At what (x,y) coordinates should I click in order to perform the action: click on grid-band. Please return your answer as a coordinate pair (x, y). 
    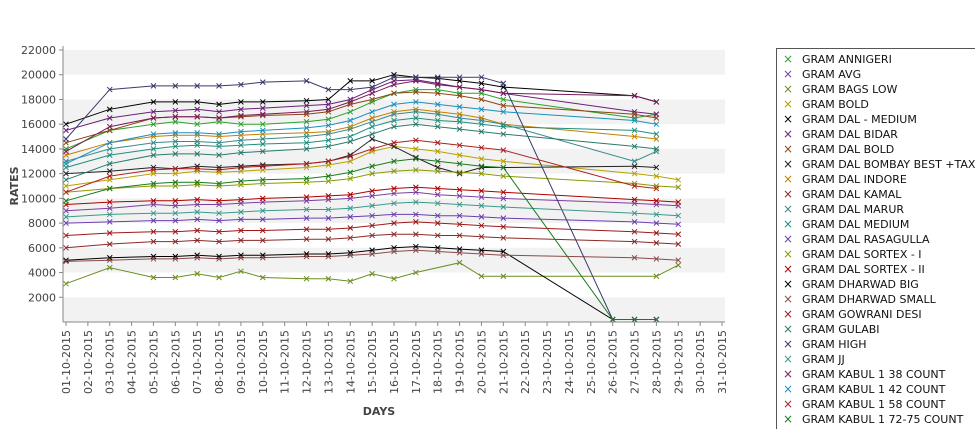
    Looking at the image, I should click on (394, 309).